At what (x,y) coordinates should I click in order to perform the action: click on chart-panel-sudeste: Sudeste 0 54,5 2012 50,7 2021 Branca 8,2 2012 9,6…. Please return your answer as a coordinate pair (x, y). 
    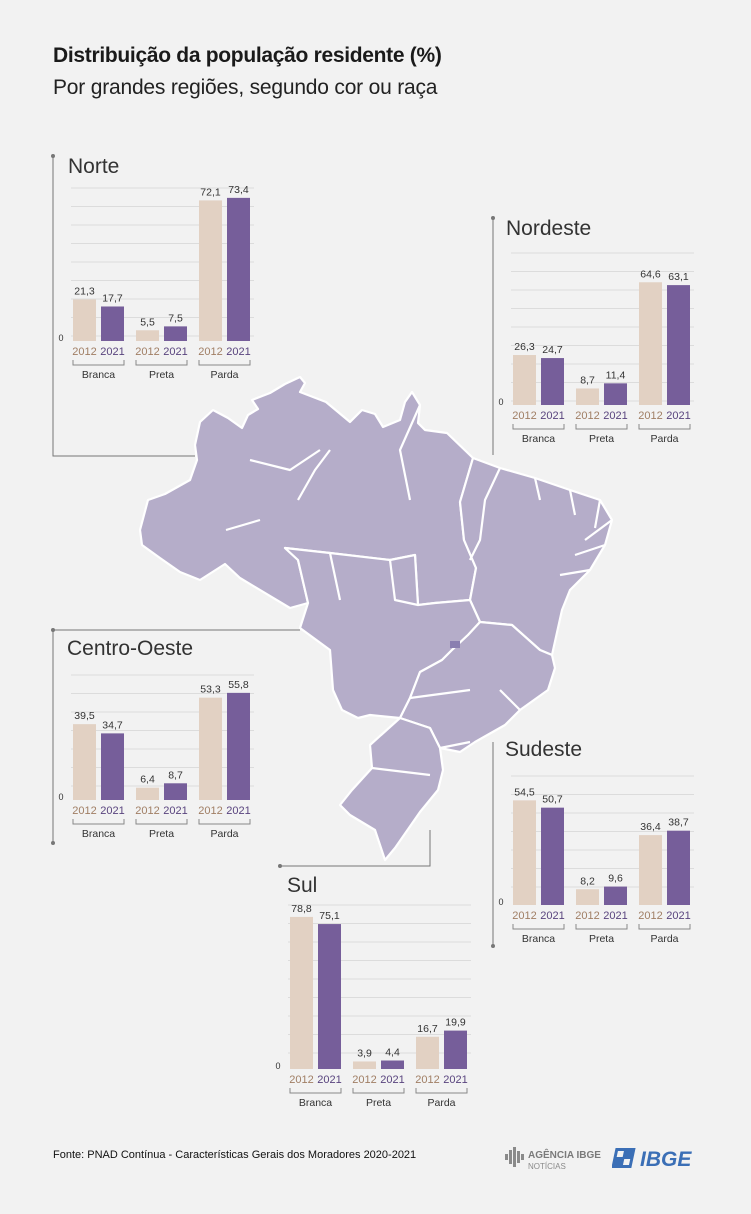
    Looking at the image, I should click on (596, 841).